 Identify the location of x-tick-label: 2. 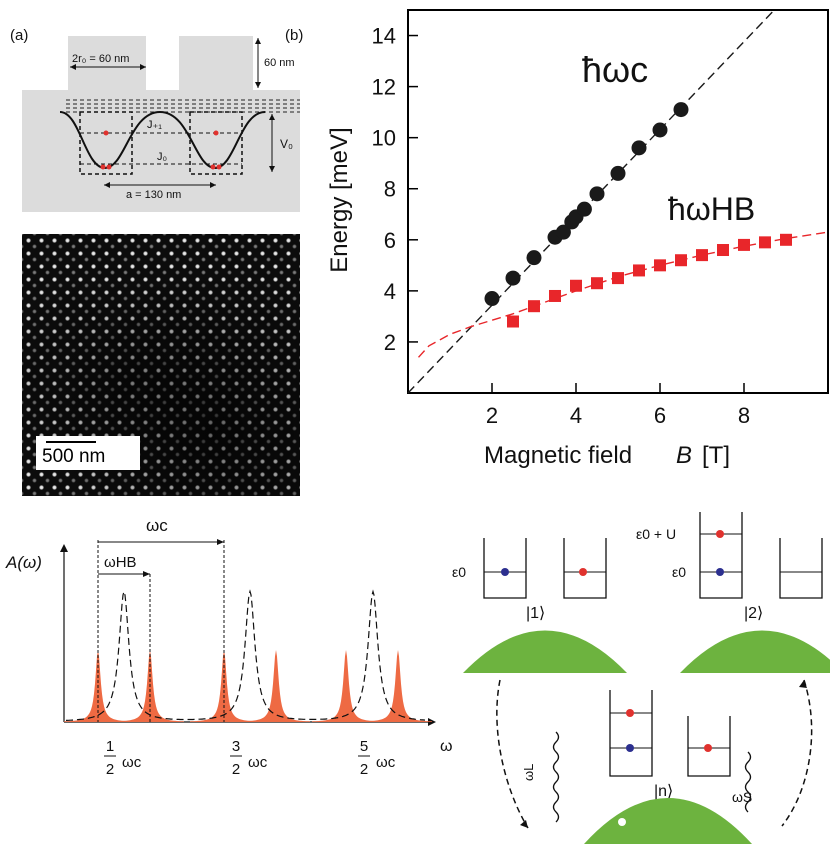
(492, 415).